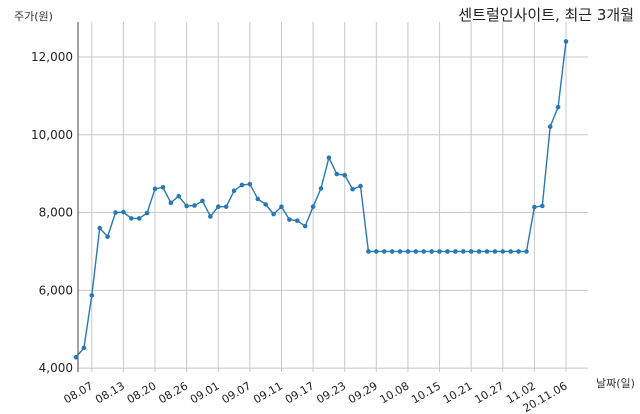 The height and width of the screenshot is (414, 640). Describe the element at coordinates (33, 16) in the screenshot. I see `y-axis-label: 주가(원)` at that location.